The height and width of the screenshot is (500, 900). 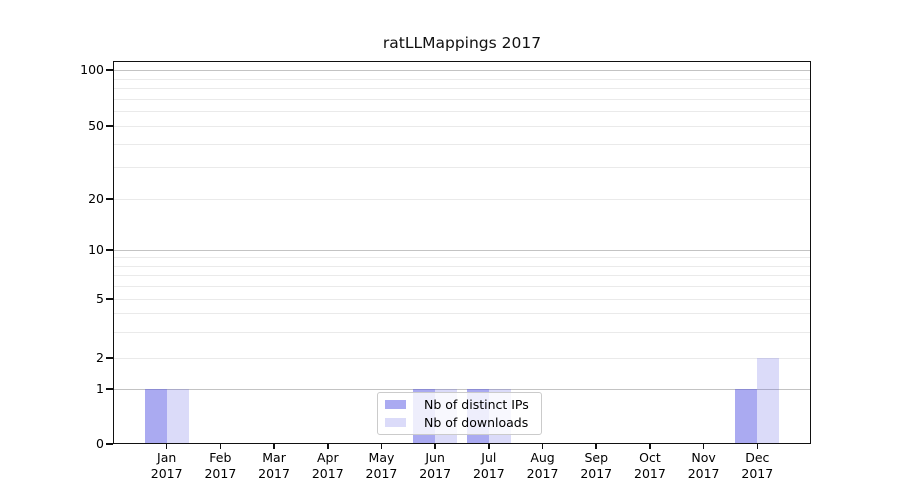 What do you see at coordinates (395, 405) in the screenshot?
I see `legend-swatch-distinct-ips-icon` at bounding box center [395, 405].